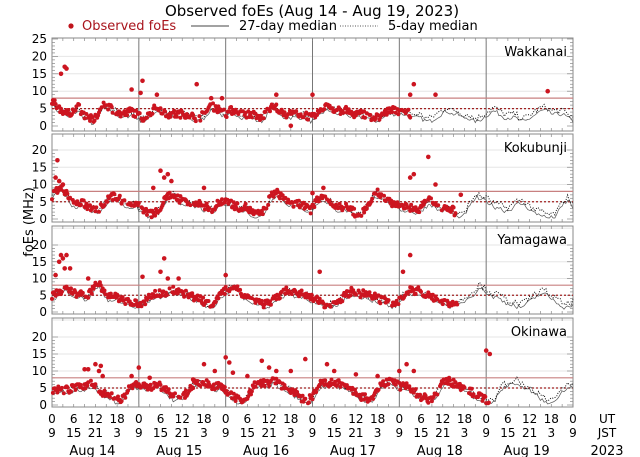  I want to click on day-label: Aug 16, so click(266, 450).